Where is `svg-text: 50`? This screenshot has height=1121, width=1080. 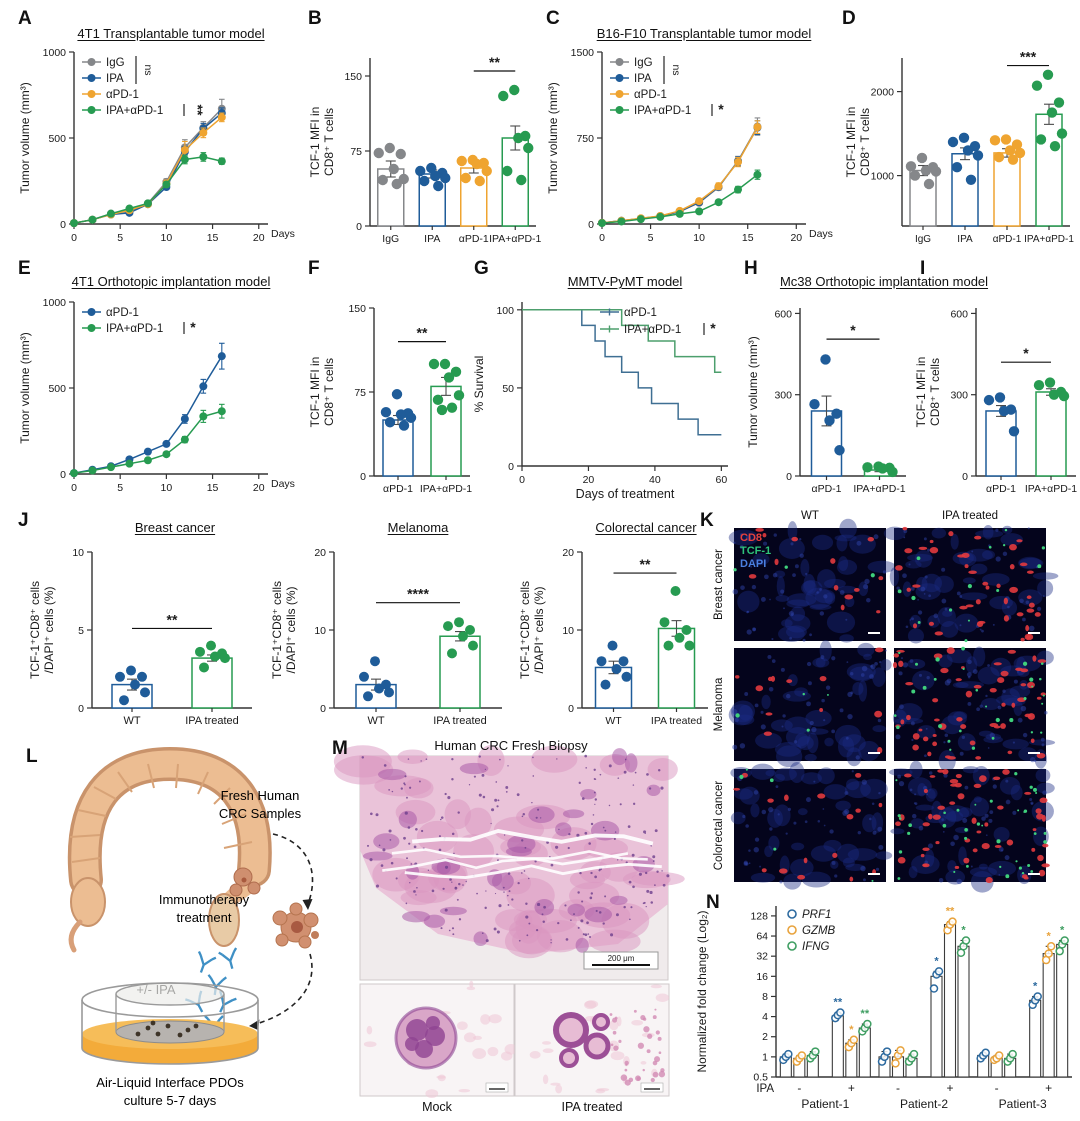 svg-text: 50 is located at coordinates (508, 389).